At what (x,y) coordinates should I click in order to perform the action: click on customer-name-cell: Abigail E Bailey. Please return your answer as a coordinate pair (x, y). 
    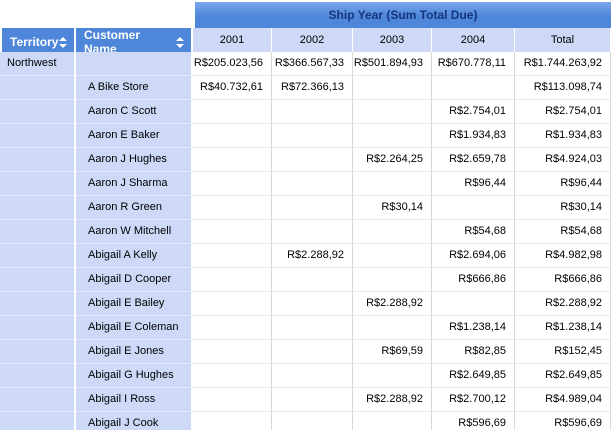
    Looking at the image, I should click on (134, 304).